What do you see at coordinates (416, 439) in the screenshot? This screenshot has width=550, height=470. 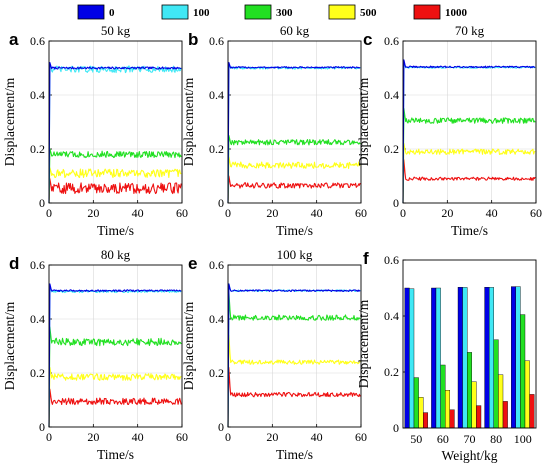 I see `x-tick-label: 50` at bounding box center [416, 439].